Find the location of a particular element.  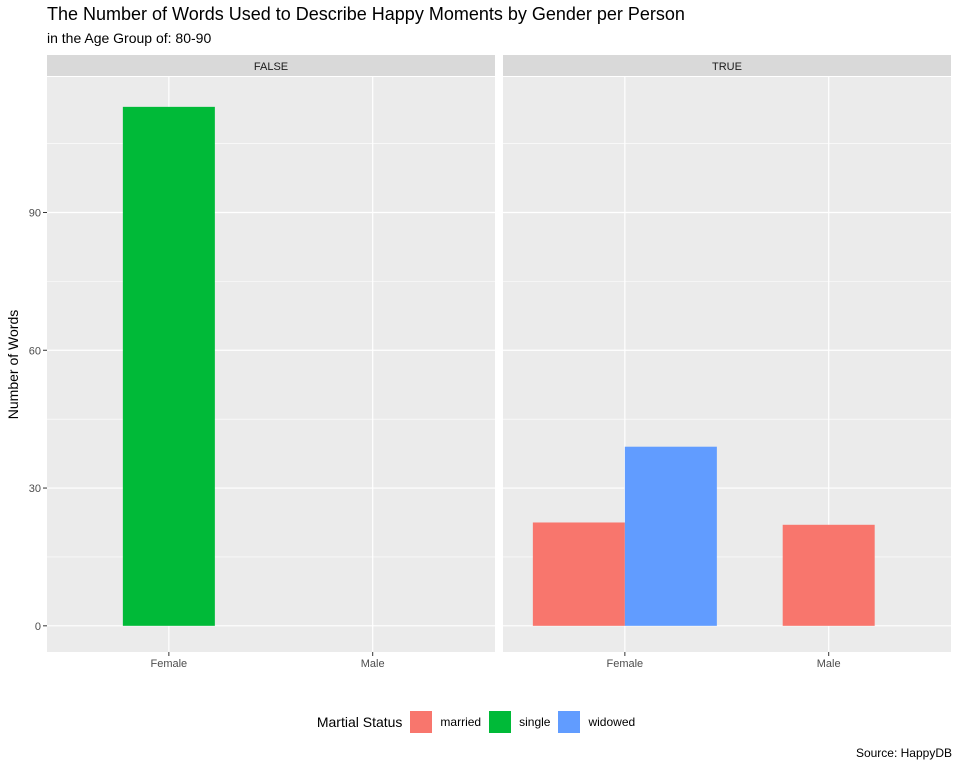

legend-item-single: single is located at coordinates (519, 722).